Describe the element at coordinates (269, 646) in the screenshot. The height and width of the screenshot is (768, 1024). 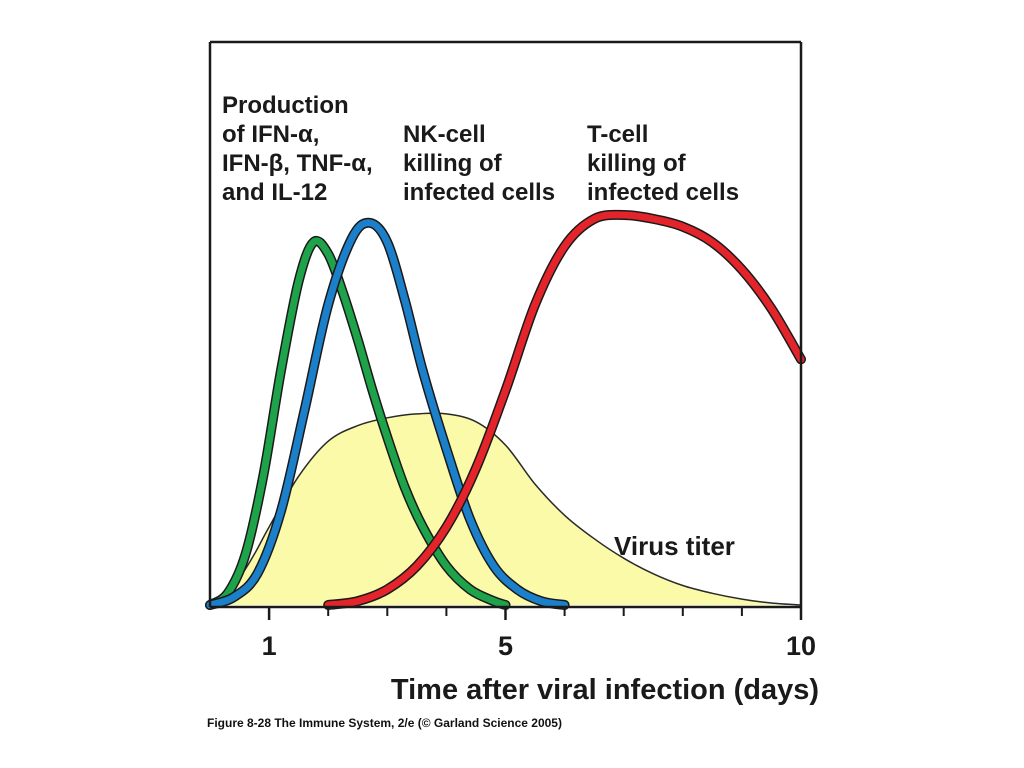
I see `x-tick-label-1: 1` at that location.